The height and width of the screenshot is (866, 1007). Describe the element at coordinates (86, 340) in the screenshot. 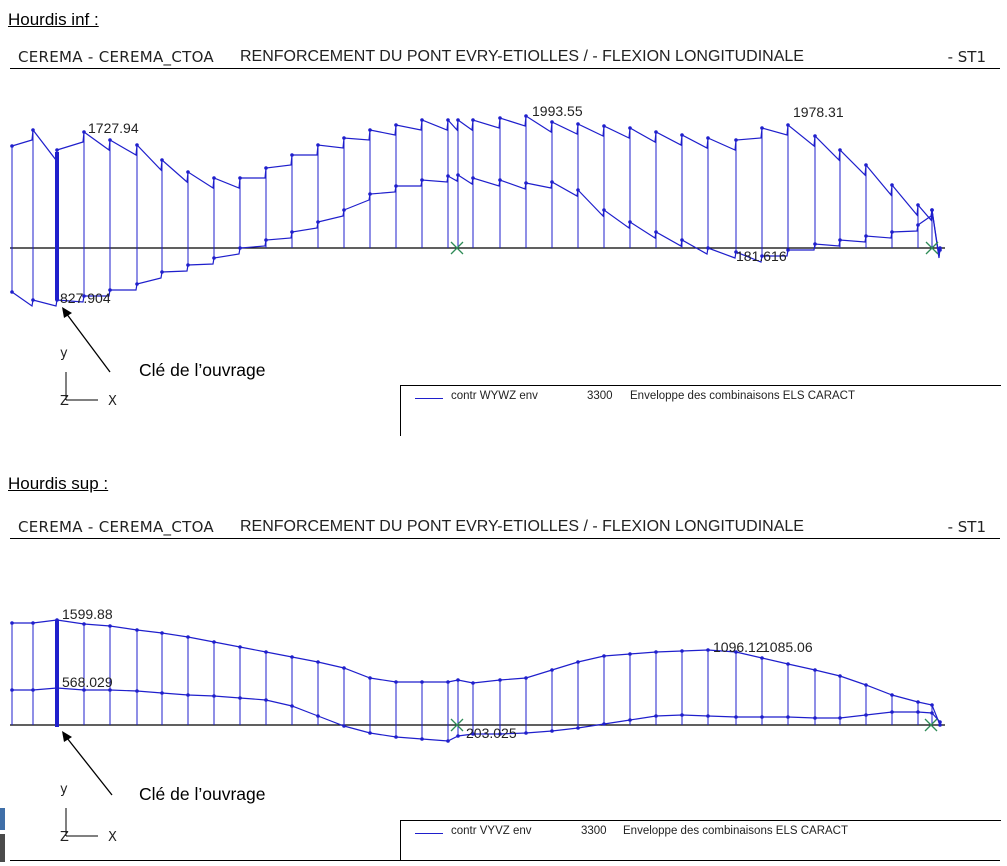

I see `key-arrow` at that location.